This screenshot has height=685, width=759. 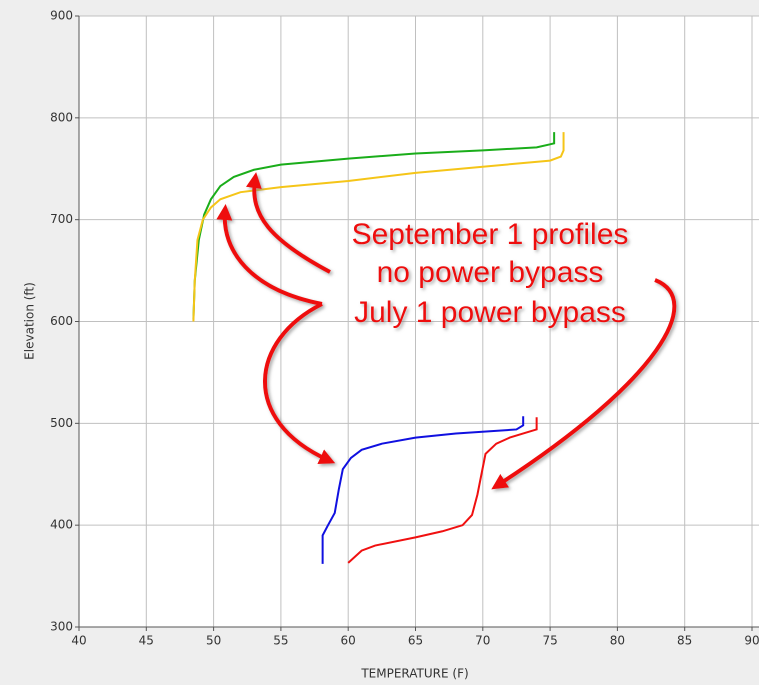 What do you see at coordinates (61, 423) in the screenshot?
I see `y-tick-label: 500` at bounding box center [61, 423].